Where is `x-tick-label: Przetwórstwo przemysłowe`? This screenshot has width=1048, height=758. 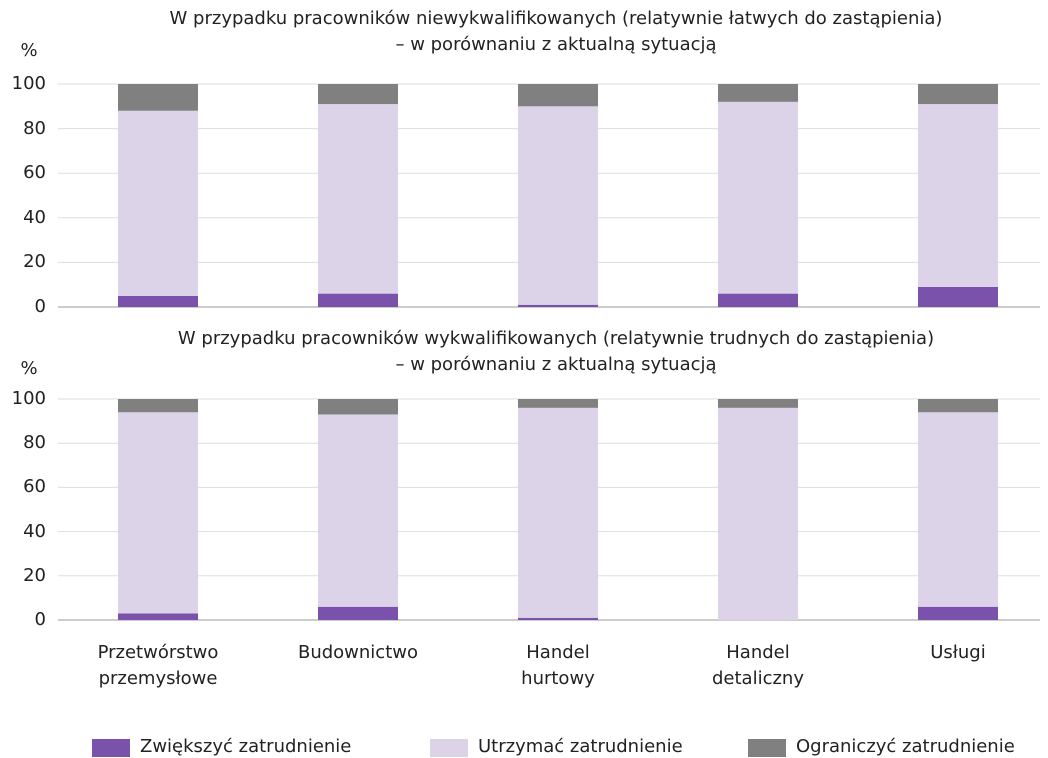 x-tick-label: Przetwórstwo przemysłowe is located at coordinates (158, 665).